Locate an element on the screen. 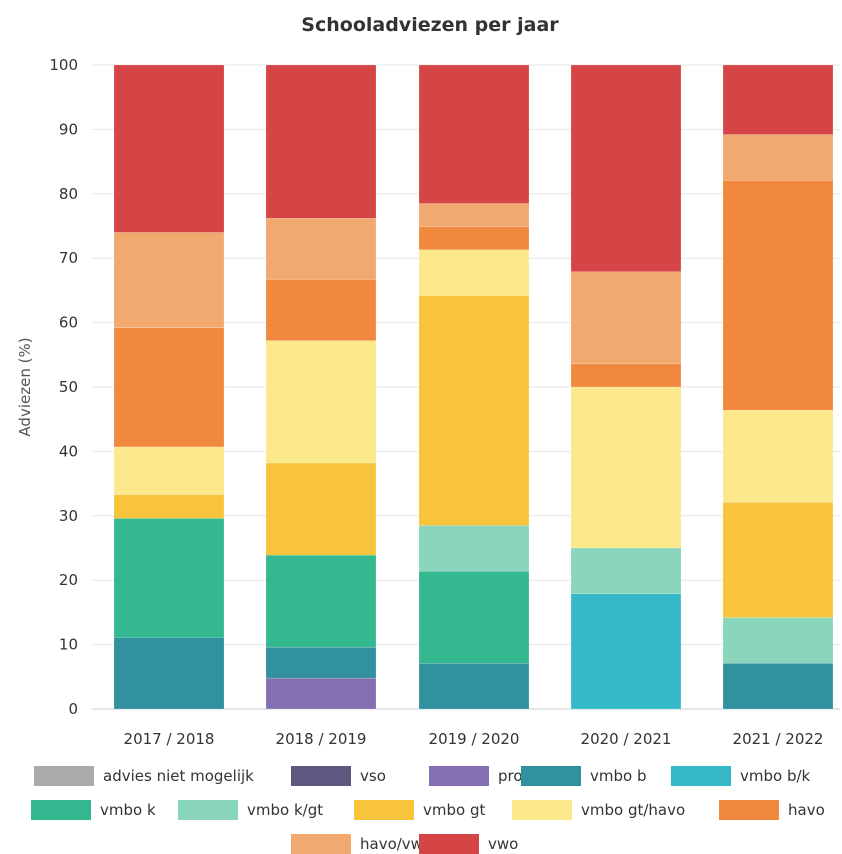 The height and width of the screenshot is (854, 842). x-tick-label: 2021 / 2022 is located at coordinates (778, 739).